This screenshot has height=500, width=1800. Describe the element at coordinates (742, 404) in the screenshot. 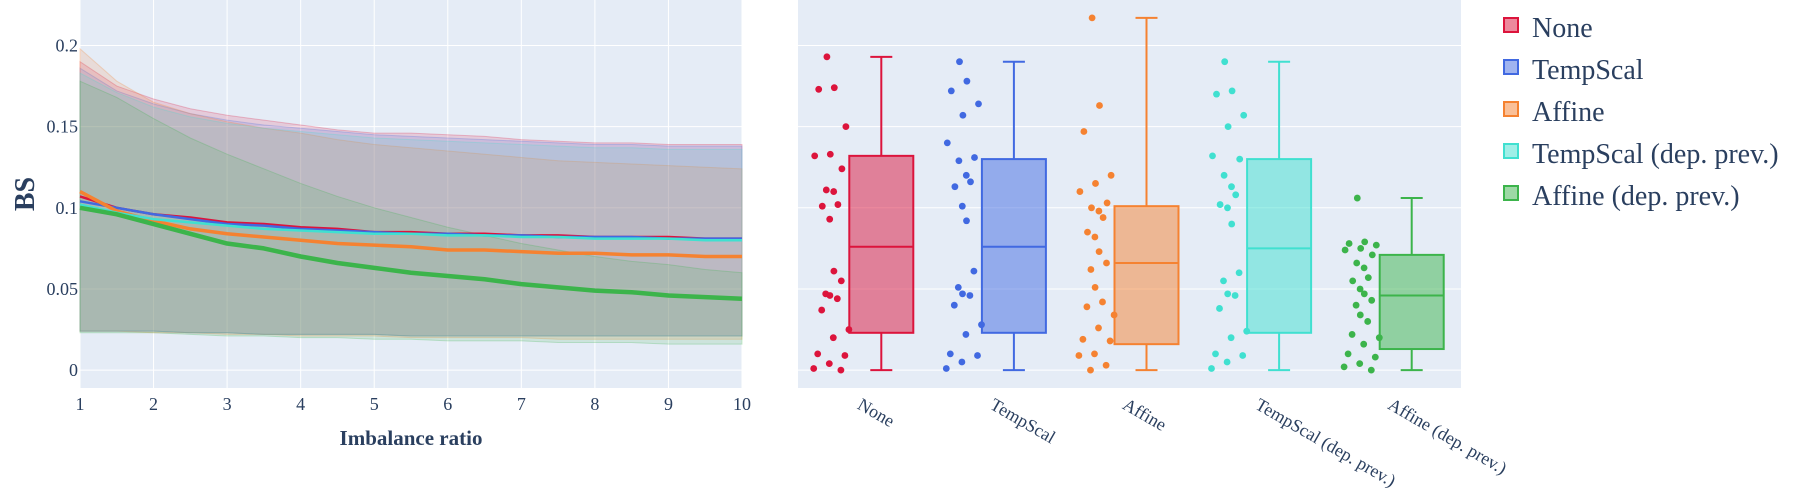

I see `x-tick-label: 10` at that location.